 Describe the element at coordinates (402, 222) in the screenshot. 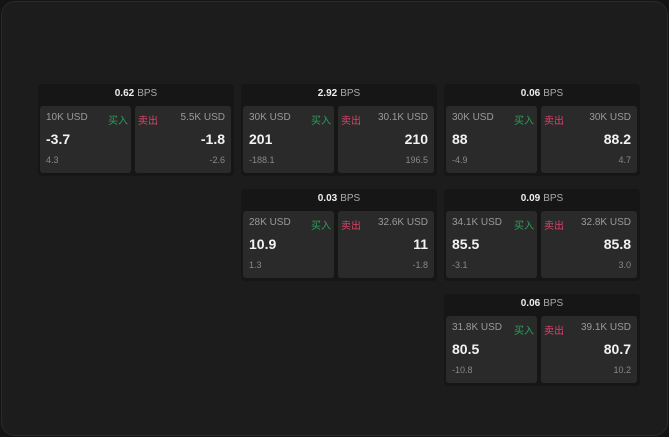

I see `ask-size: 32.6K USD` at that location.